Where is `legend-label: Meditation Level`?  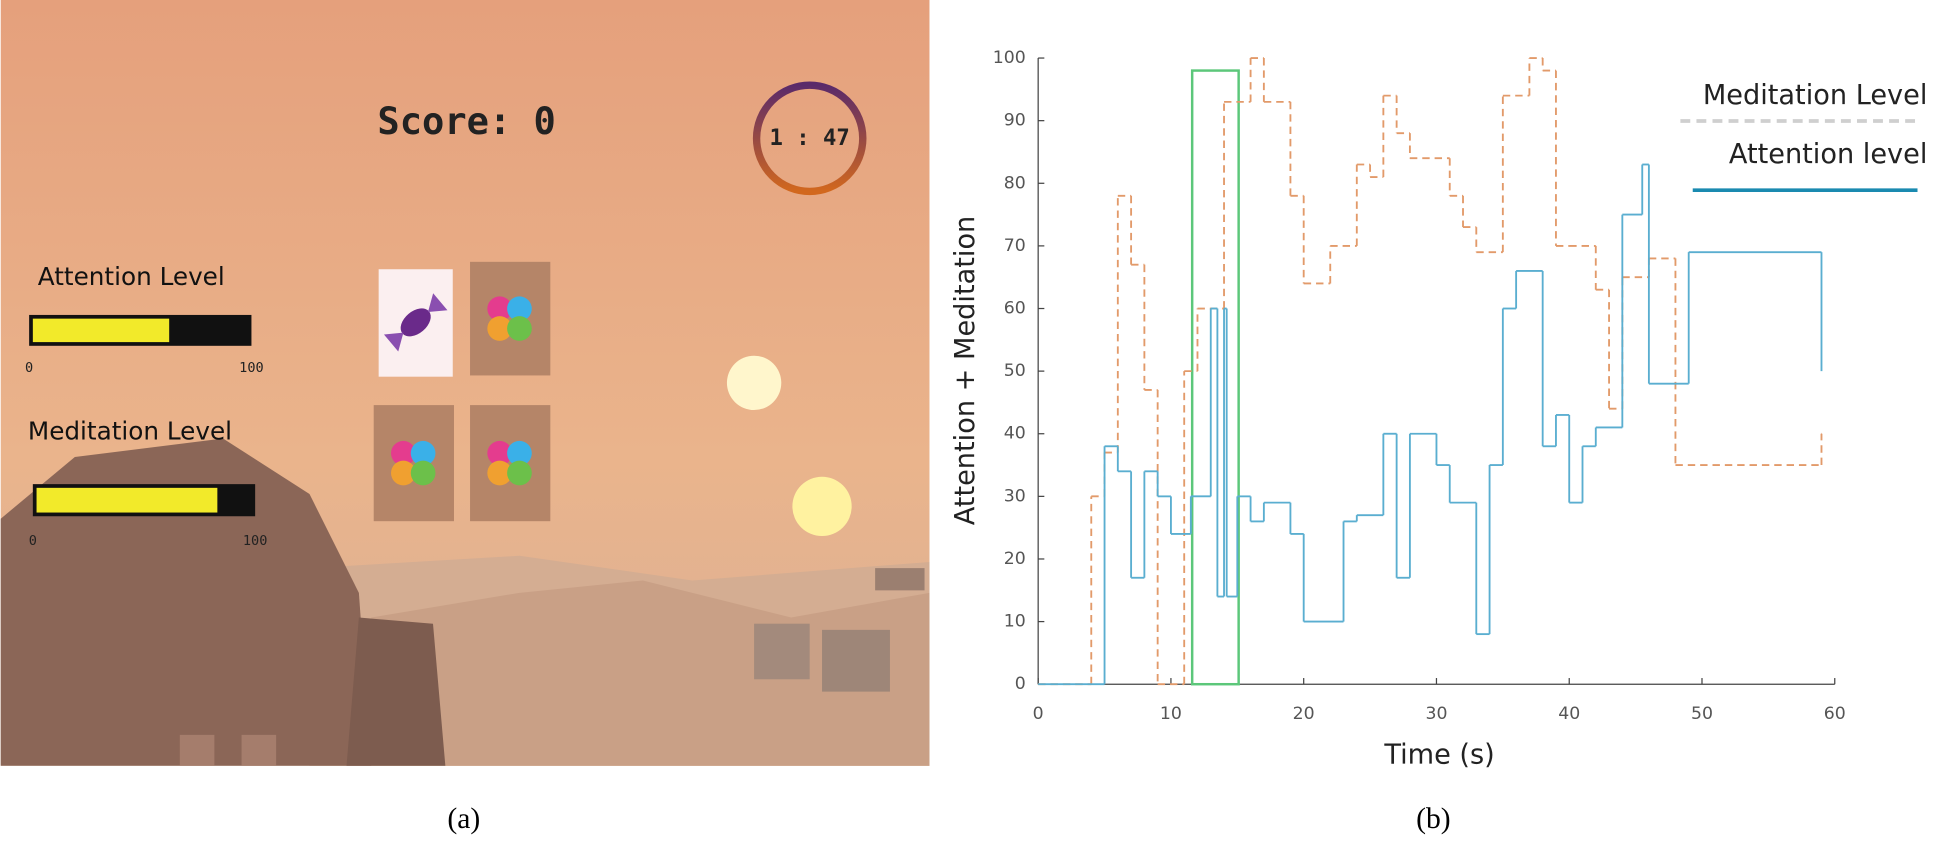
legend-label: Meditation Level is located at coordinates (1815, 95).